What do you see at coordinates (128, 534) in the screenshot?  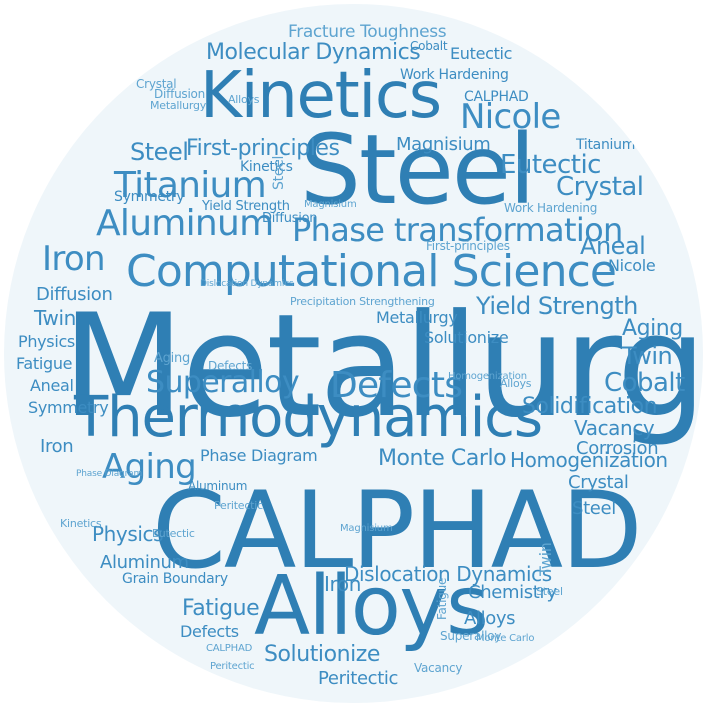 I see `word-physics: Physics` at bounding box center [128, 534].